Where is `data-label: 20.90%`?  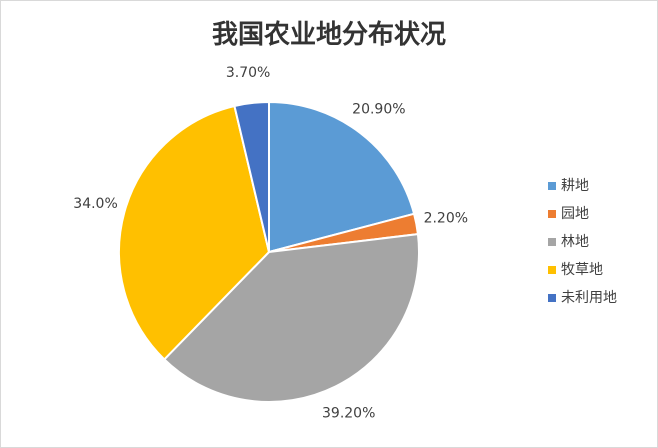 data-label: 20.90% is located at coordinates (378, 109).